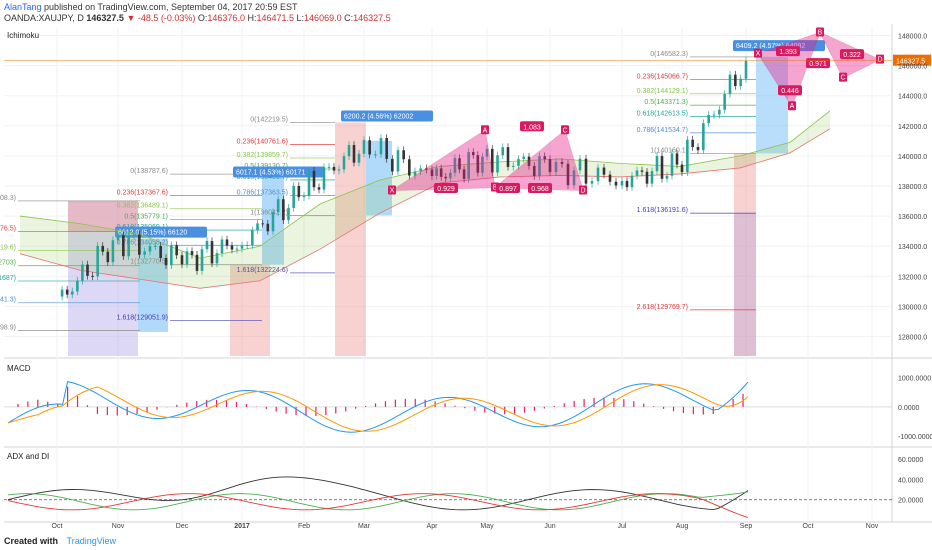 The height and width of the screenshot is (550, 932). I want to click on fib-level-label: 1(132770.5), so click(149, 262).